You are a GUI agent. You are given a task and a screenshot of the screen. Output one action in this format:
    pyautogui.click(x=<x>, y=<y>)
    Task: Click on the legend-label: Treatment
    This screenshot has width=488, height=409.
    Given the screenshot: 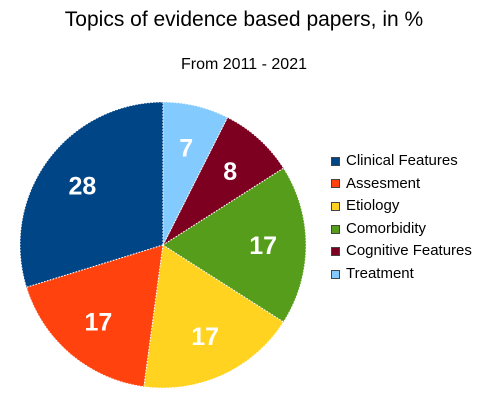 What is the action you would take?
    pyautogui.click(x=380, y=273)
    